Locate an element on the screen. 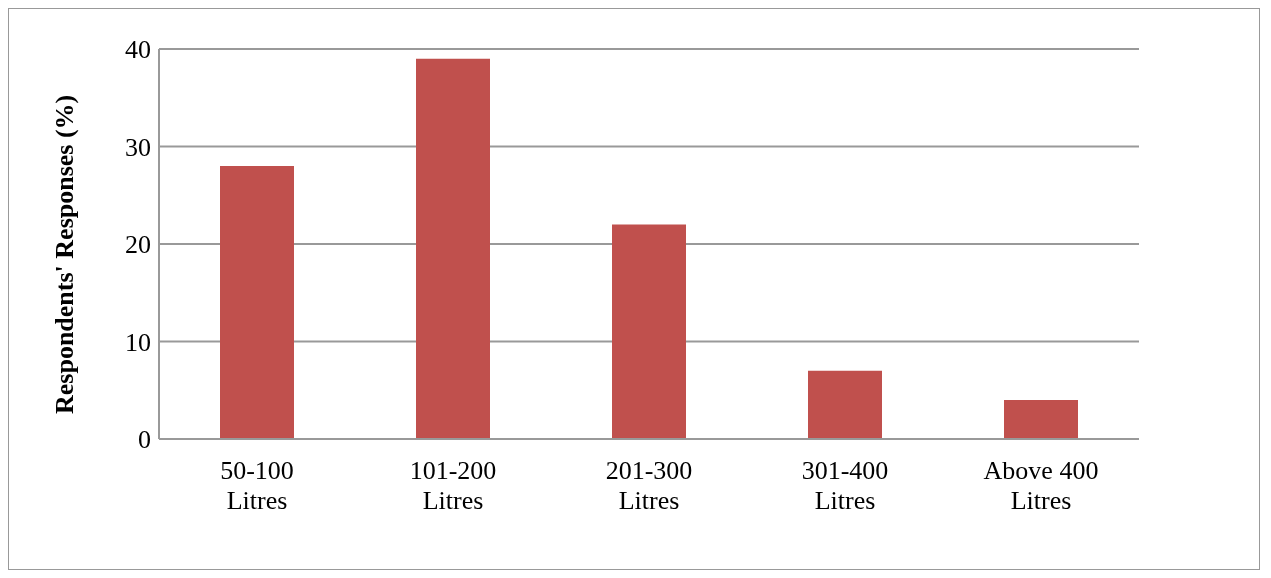  y-axis-title: Respondents' Responses (%) is located at coordinates (65, 254).